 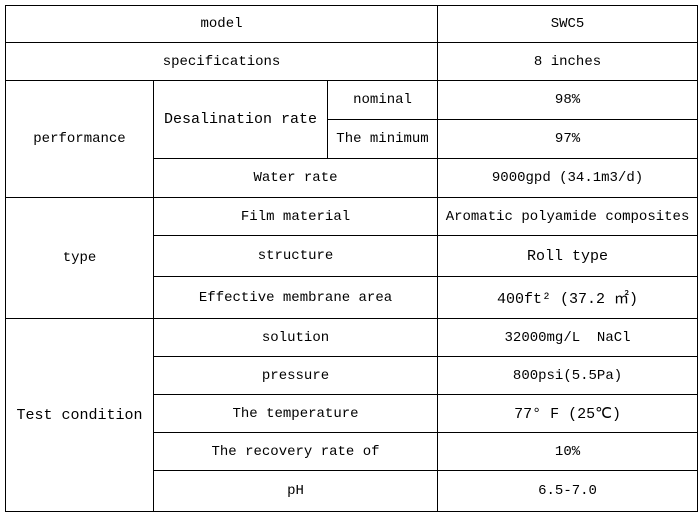 I want to click on row: specifications 8 inches, so click(x=351, y=61).